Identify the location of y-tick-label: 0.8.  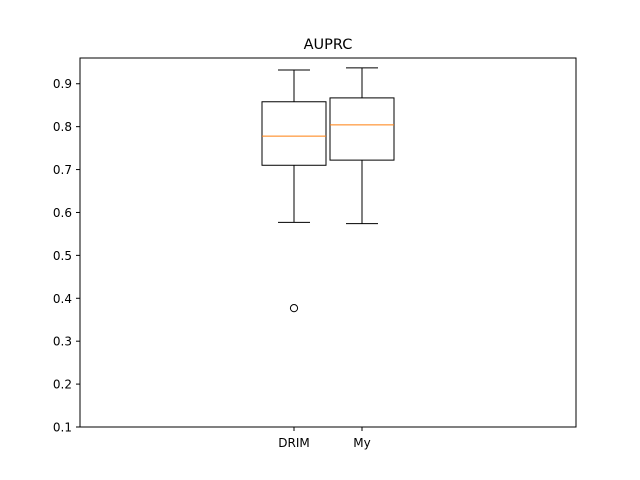
(62, 127).